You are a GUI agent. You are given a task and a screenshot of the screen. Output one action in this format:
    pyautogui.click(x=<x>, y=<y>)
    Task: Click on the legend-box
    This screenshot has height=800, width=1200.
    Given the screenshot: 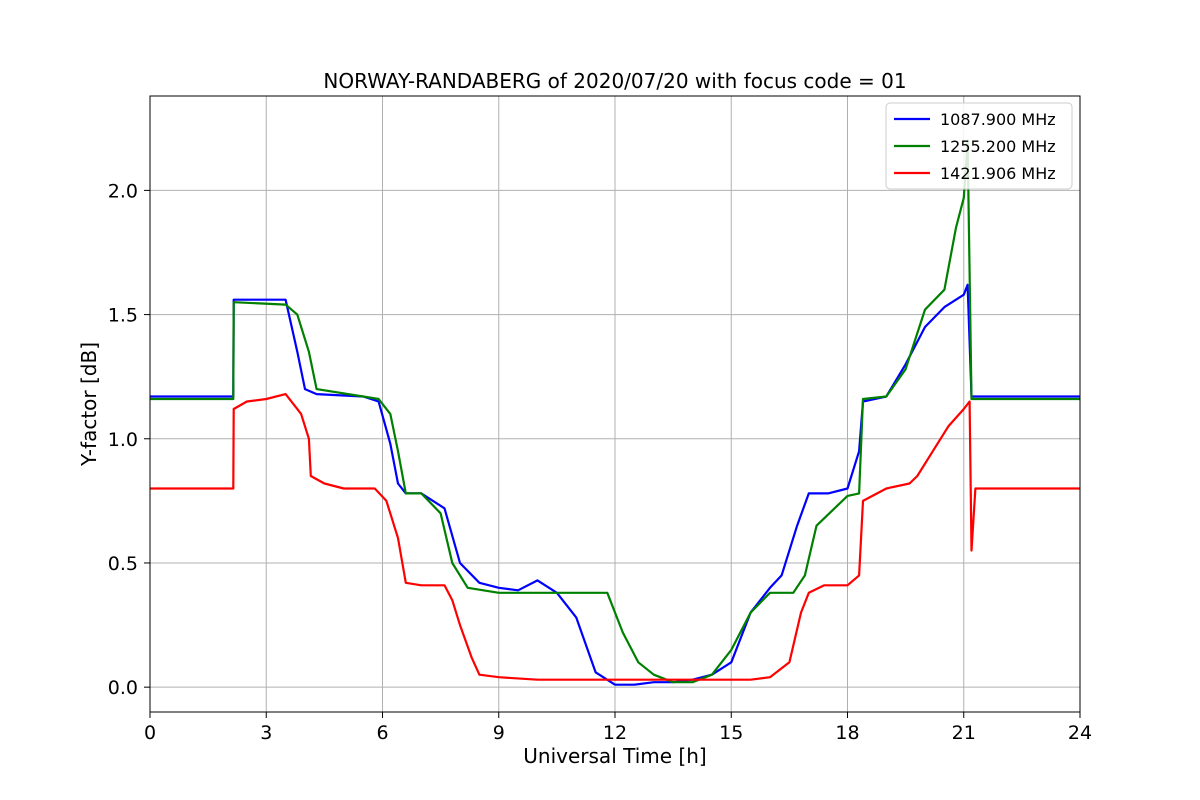 What is the action you would take?
    pyautogui.click(x=979, y=146)
    